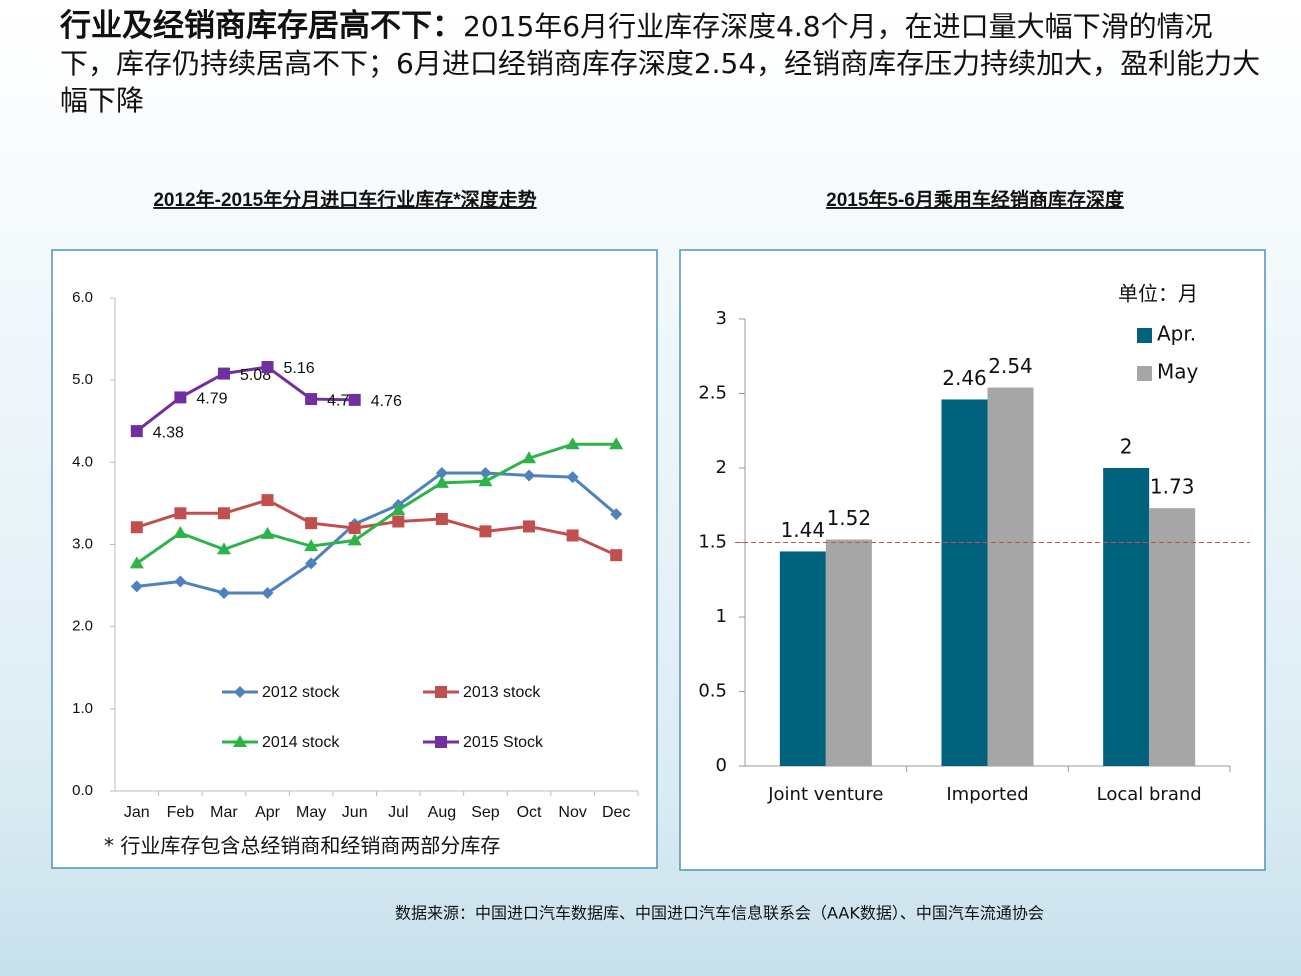 The height and width of the screenshot is (976, 1301). Describe the element at coordinates (355, 812) in the screenshot. I see `x-tick-label: Jun` at that location.